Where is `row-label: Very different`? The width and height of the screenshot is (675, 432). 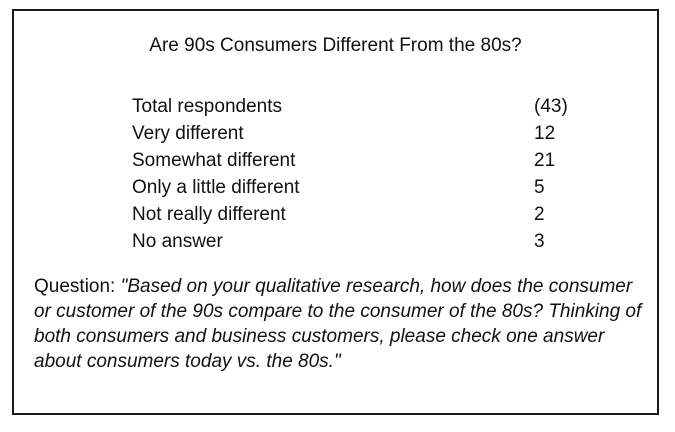
row-label: Very different is located at coordinates (188, 133).